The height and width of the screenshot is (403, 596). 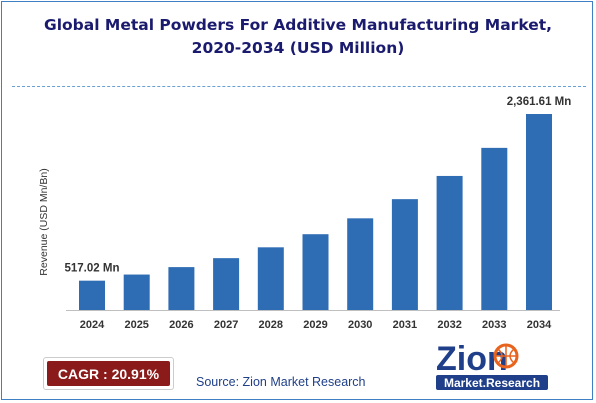 I want to click on bar-2027, so click(x=226, y=284).